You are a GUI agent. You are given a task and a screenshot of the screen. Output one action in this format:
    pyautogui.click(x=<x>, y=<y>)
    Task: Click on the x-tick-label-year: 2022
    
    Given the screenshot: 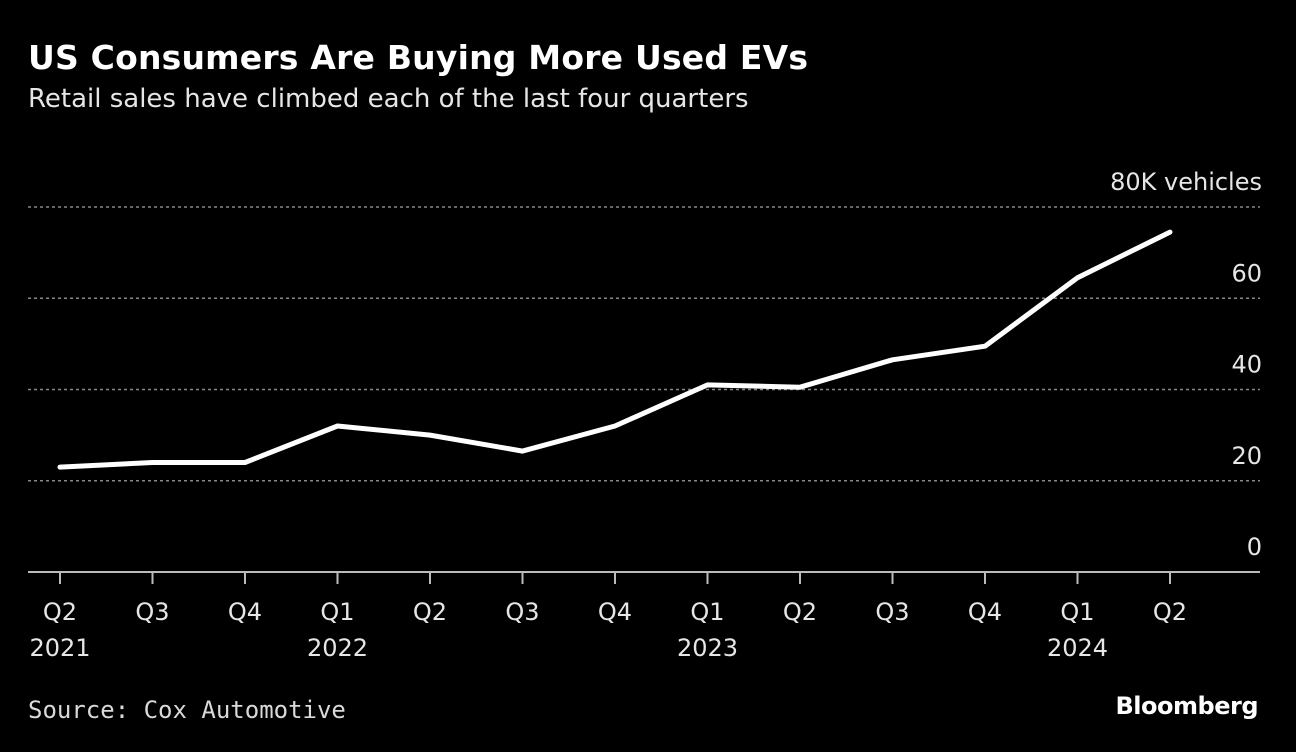 What is the action you would take?
    pyautogui.click(x=337, y=648)
    